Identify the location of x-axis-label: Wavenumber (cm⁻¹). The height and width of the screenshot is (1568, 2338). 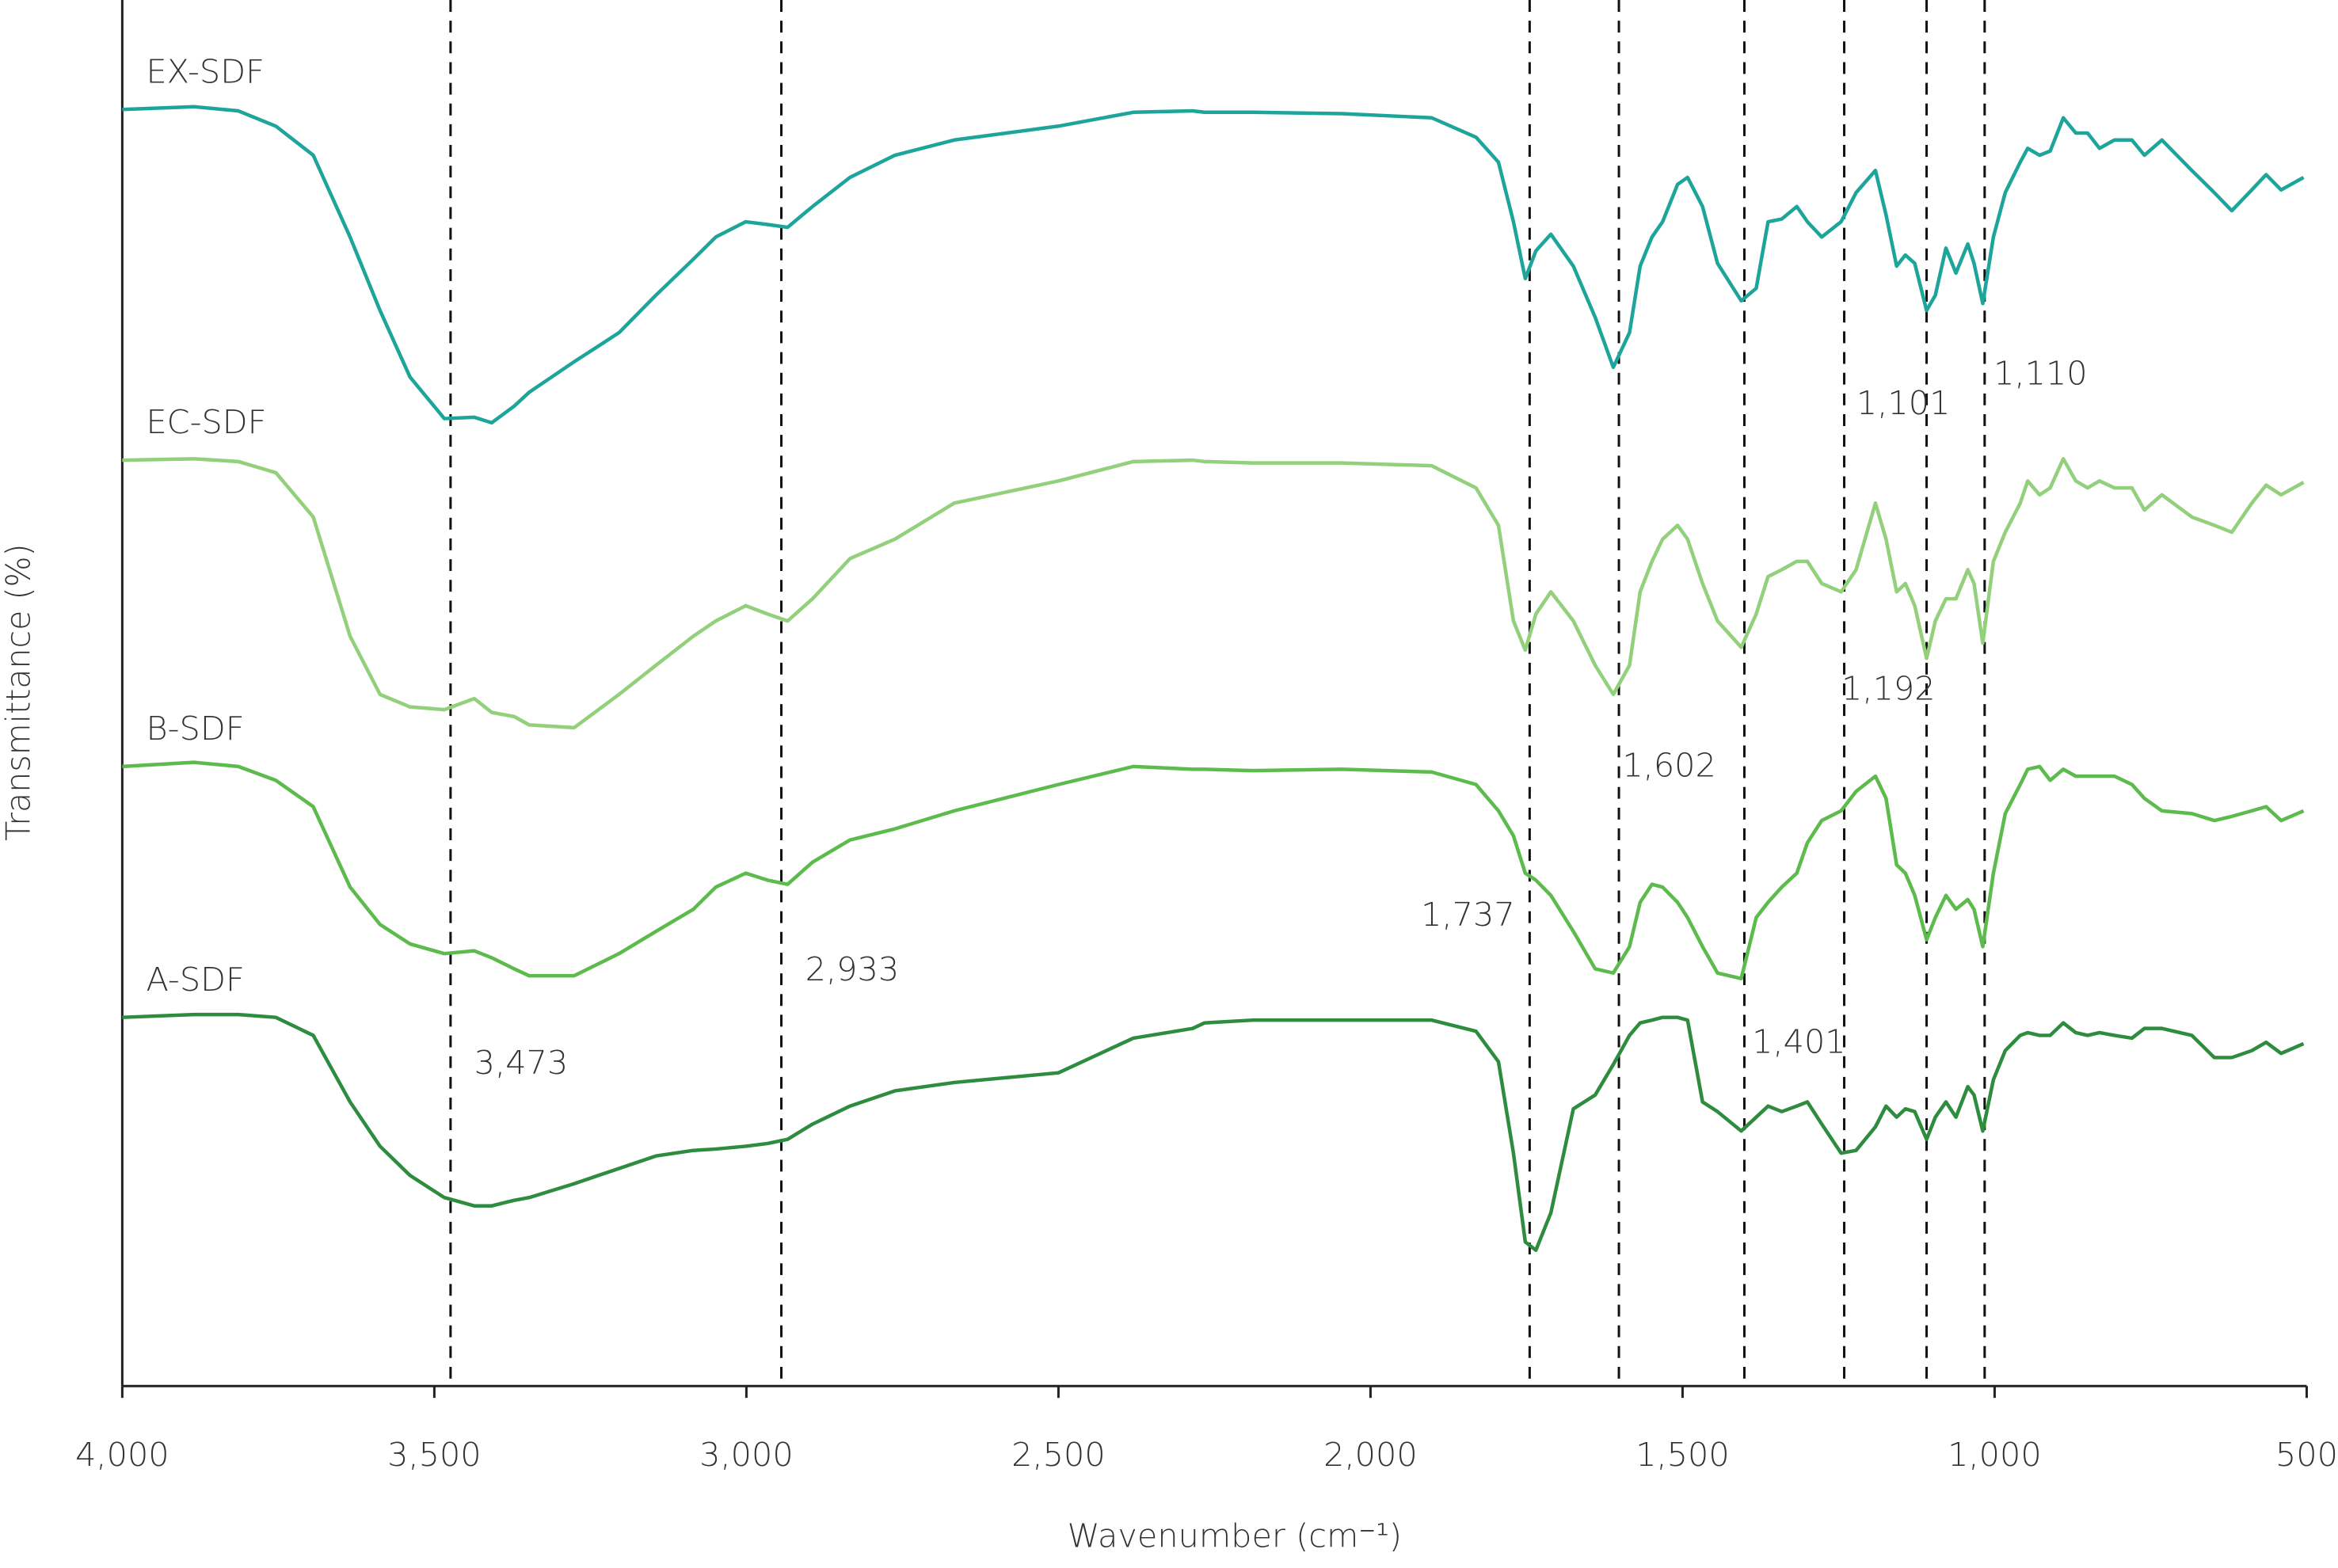
(1235, 1536).